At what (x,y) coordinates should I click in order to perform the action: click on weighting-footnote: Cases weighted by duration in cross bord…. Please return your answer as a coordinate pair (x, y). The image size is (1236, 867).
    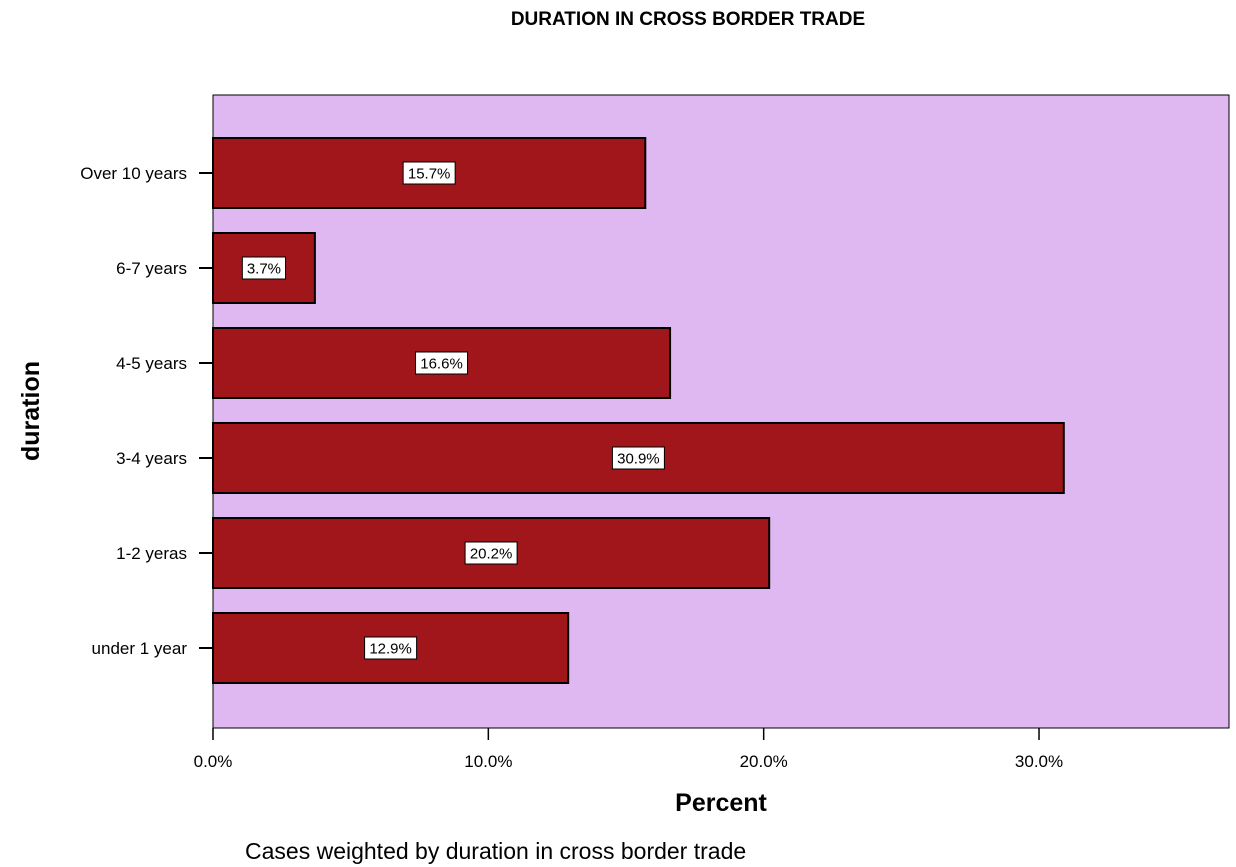
    Looking at the image, I should click on (495, 851).